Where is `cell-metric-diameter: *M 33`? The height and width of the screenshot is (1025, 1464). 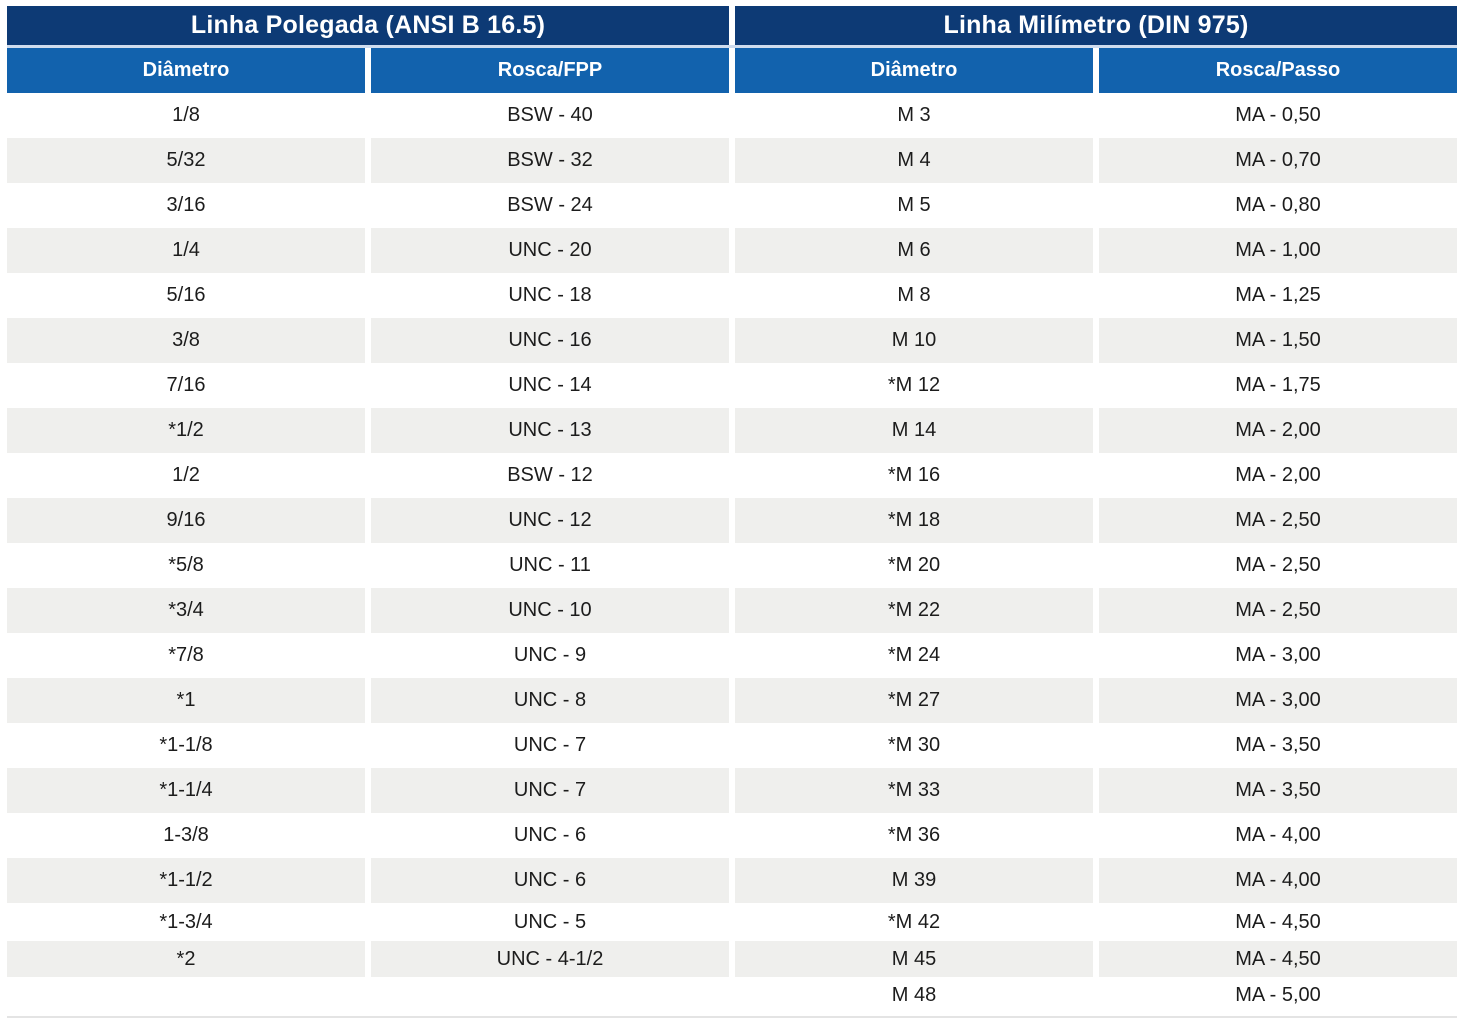 cell-metric-diameter: *M 33 is located at coordinates (914, 790).